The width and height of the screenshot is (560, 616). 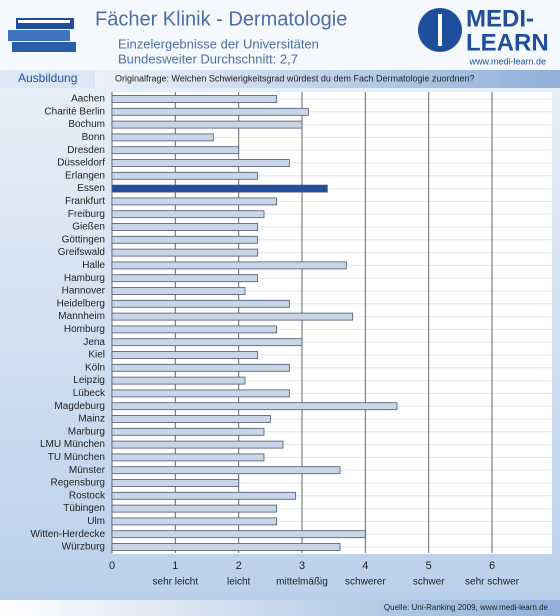 I want to click on category-label: Erlangen, so click(x=85, y=175).